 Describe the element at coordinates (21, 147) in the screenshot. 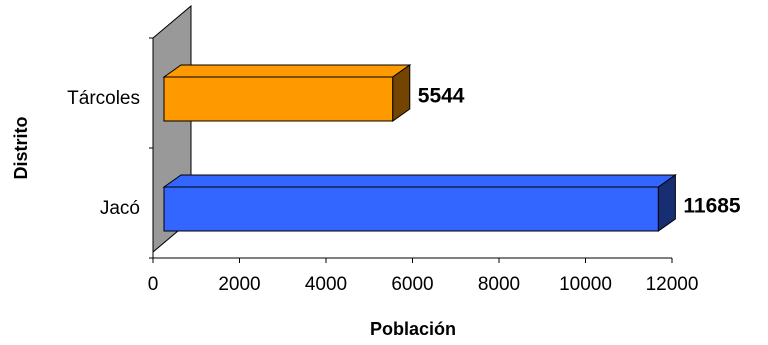

I see `y-axis-title: Distrito` at that location.